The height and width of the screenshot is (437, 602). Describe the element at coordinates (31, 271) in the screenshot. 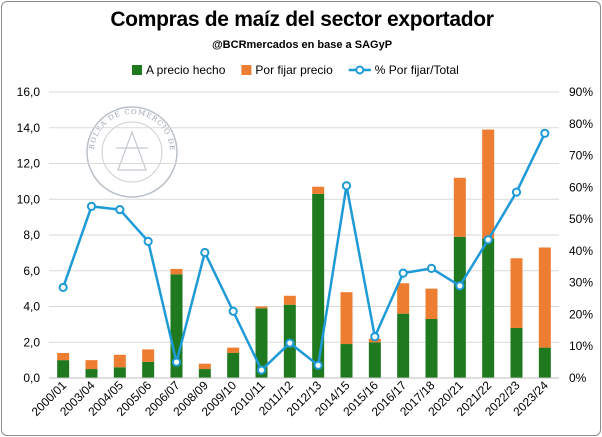

I see `y-tick-label: 6,0` at that location.